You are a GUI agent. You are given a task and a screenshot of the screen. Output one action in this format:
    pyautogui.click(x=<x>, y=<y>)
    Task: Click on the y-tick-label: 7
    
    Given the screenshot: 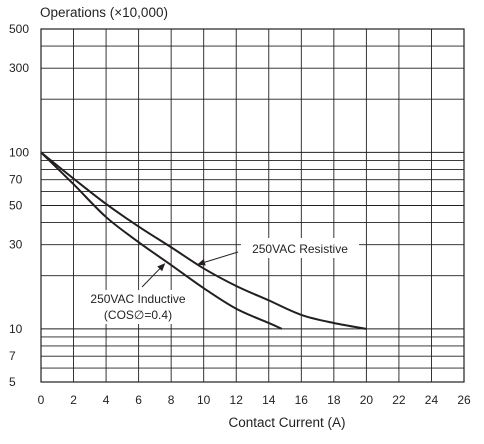 What is the action you would take?
    pyautogui.click(x=12, y=356)
    